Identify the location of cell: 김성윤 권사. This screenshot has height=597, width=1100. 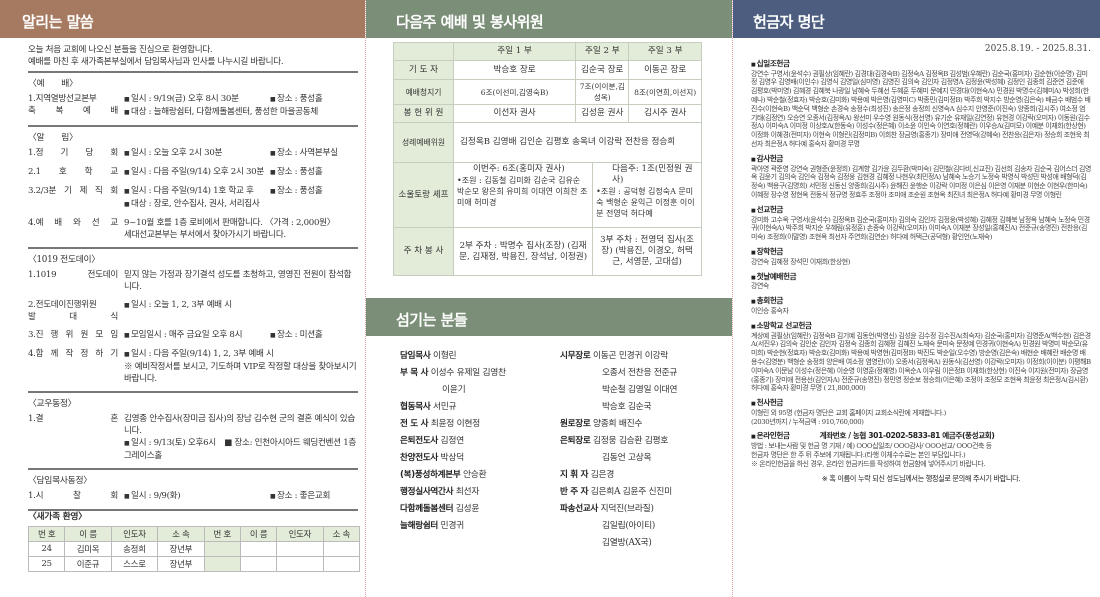
(602, 113).